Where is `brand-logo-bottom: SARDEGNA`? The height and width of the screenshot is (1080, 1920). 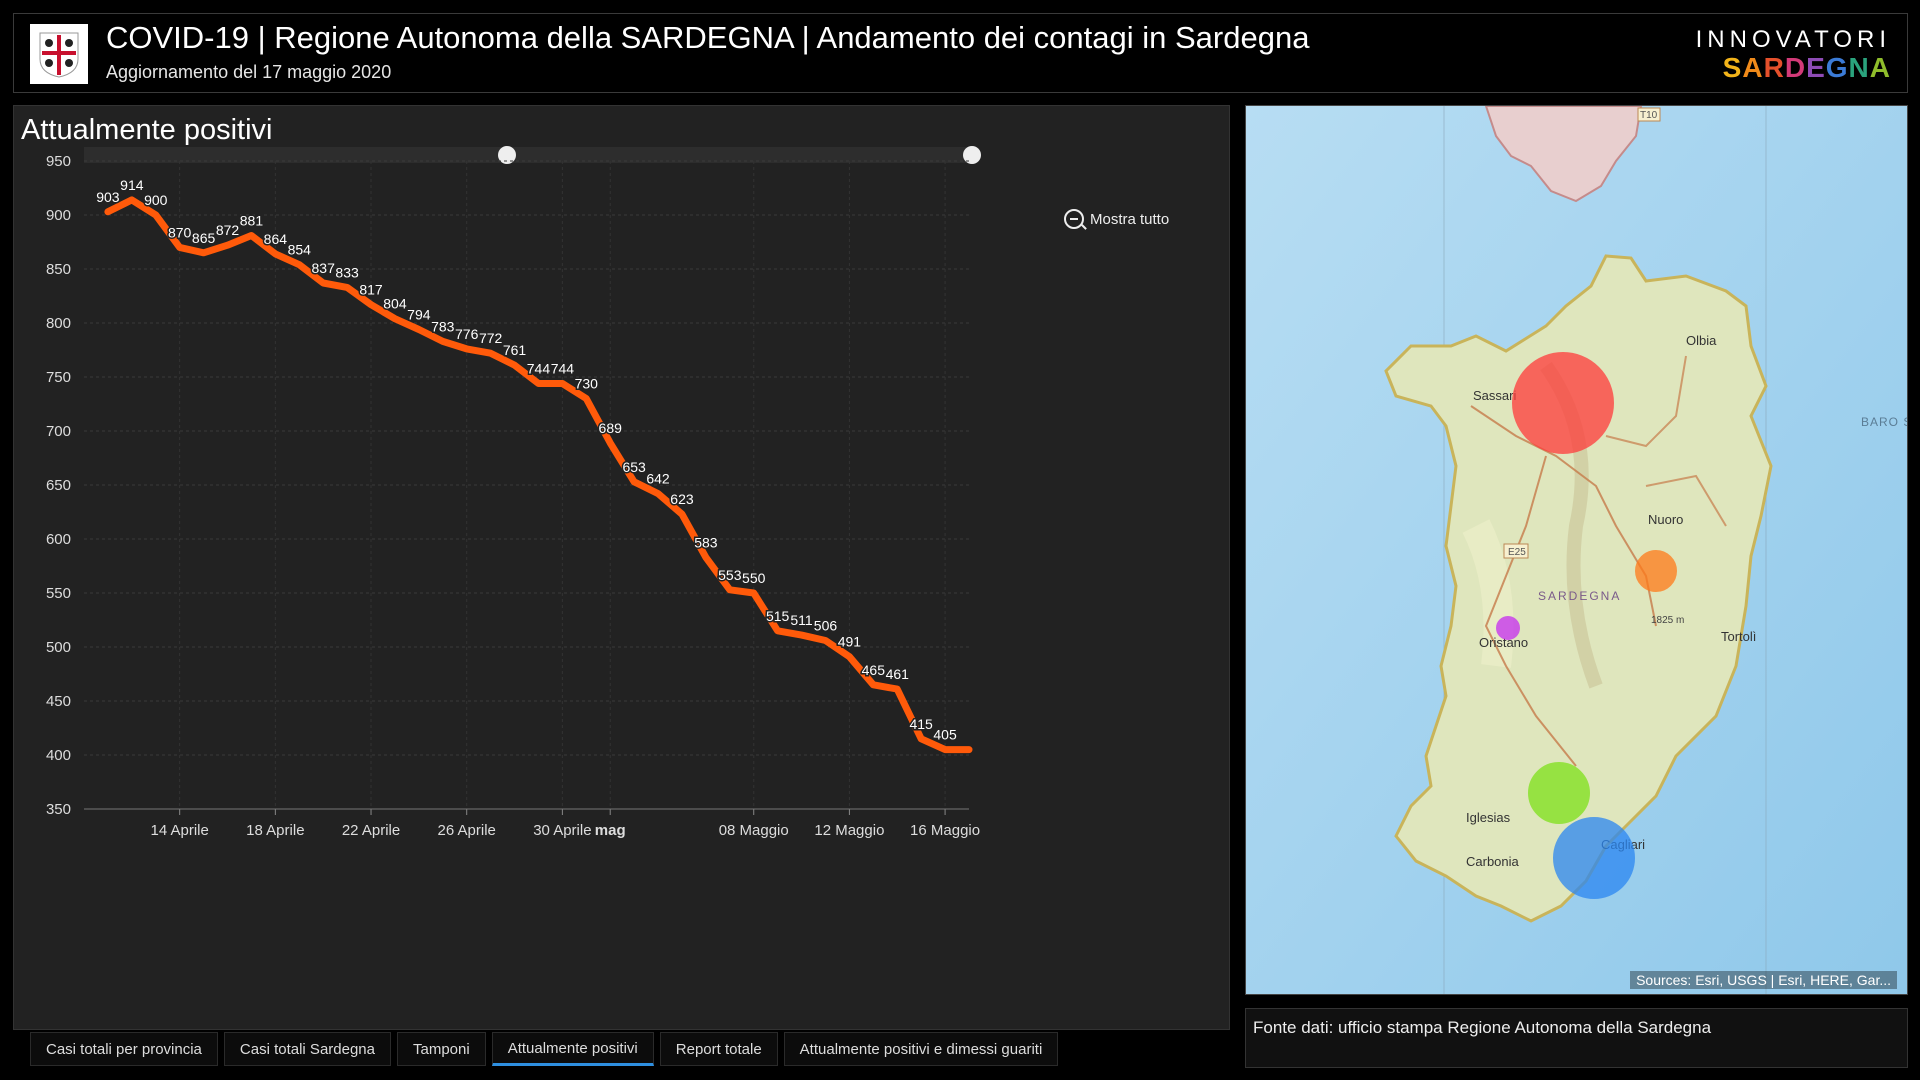
brand-logo-bottom: SARDEGNA is located at coordinates (1806, 67).